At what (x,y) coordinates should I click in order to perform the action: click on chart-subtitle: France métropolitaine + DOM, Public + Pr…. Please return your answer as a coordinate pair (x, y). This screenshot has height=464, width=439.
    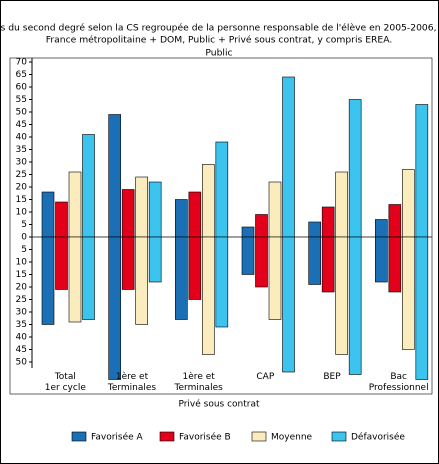
    Looking at the image, I should click on (219, 40).